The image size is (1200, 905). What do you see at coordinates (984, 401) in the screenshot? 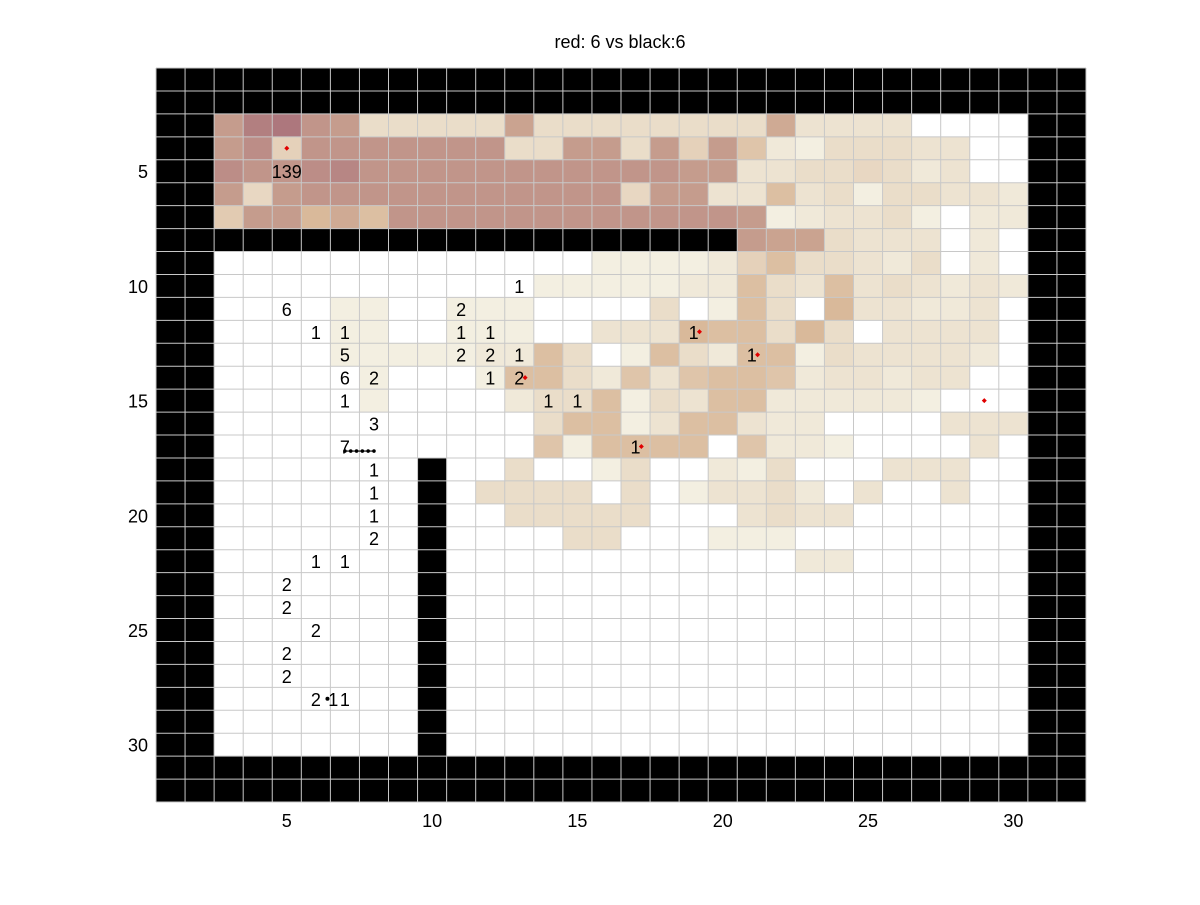
I see `red-agent-marker` at bounding box center [984, 401].